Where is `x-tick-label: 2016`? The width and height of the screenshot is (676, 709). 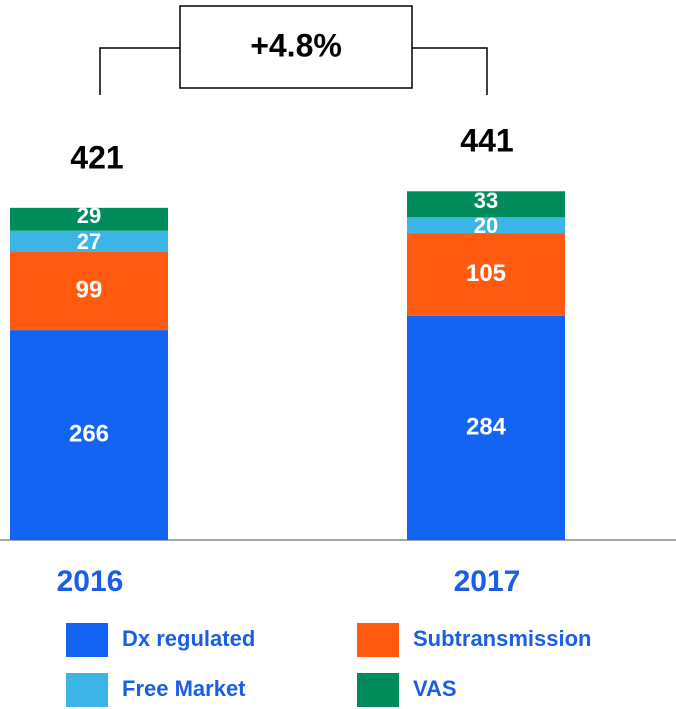
x-tick-label: 2016 is located at coordinates (90, 581).